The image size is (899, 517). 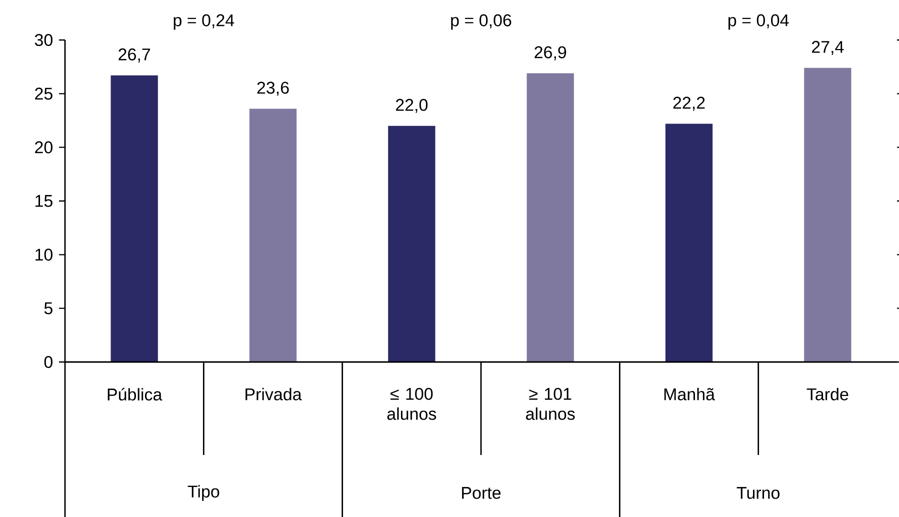 What do you see at coordinates (135, 394) in the screenshot?
I see `x-tick-label: Pública` at bounding box center [135, 394].